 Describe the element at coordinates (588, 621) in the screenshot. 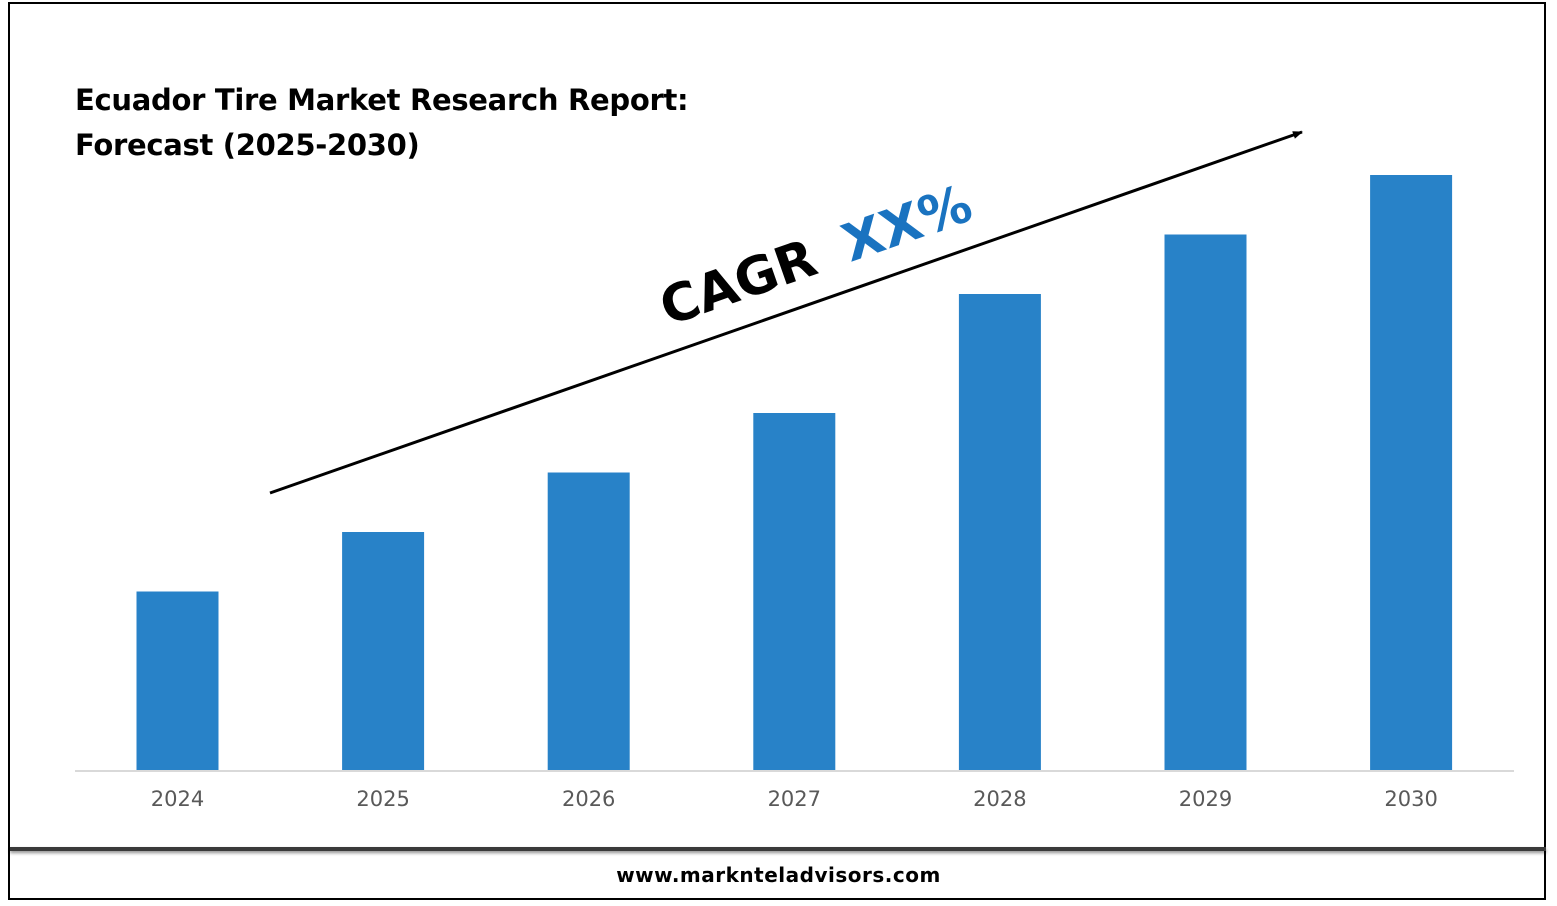

I see `bar-2026` at that location.